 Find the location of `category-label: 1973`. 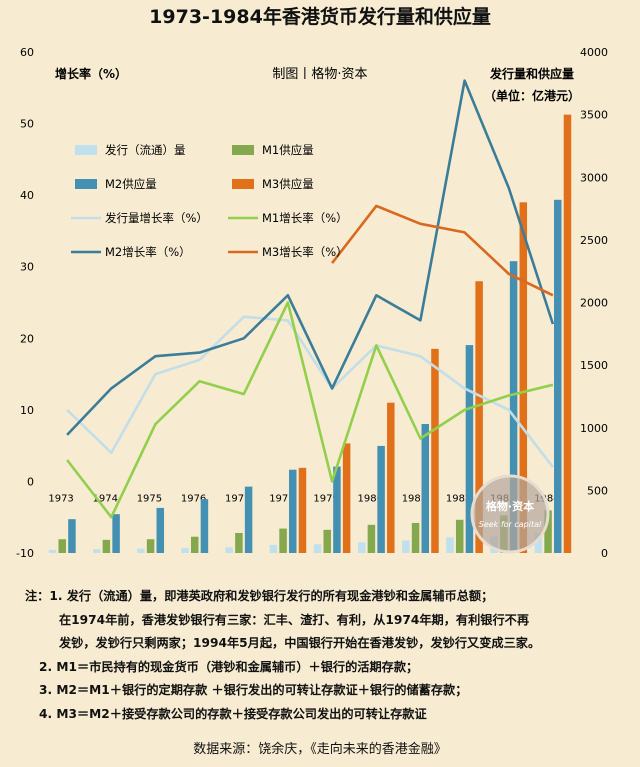

category-label: 1973 is located at coordinates (60, 498).